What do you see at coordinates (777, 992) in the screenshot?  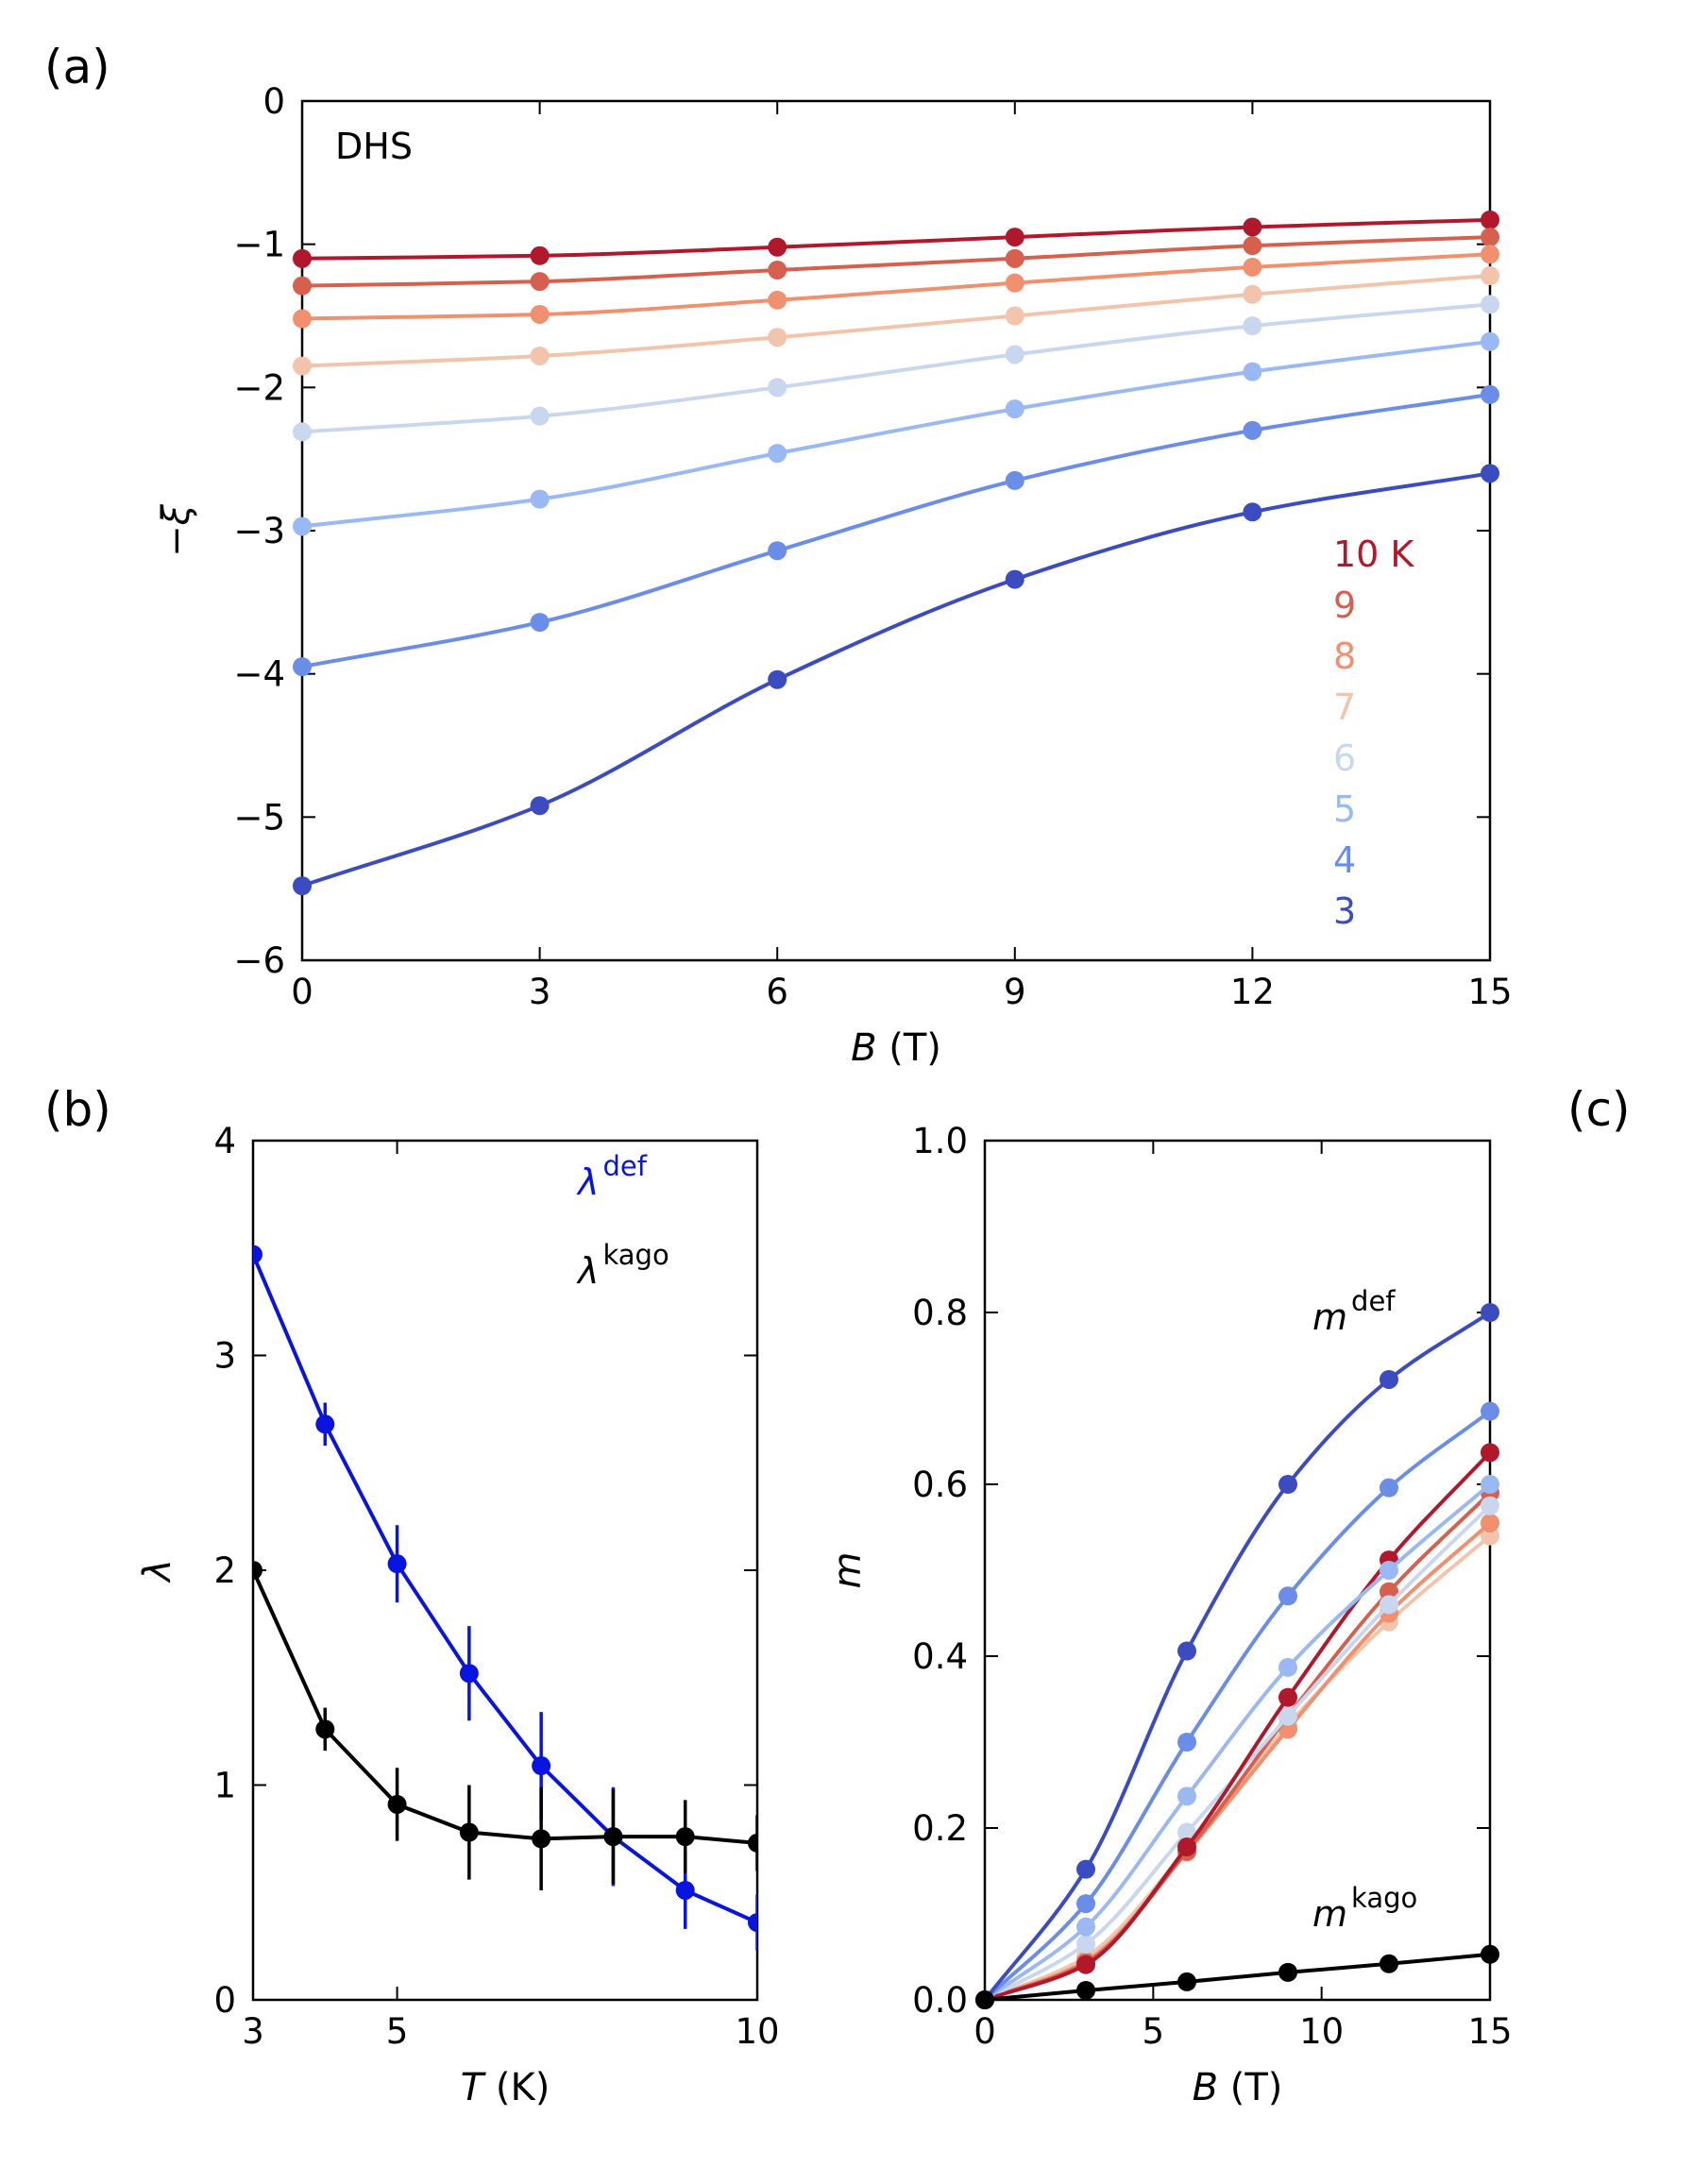 I see `x-tick-label: 6` at bounding box center [777, 992].